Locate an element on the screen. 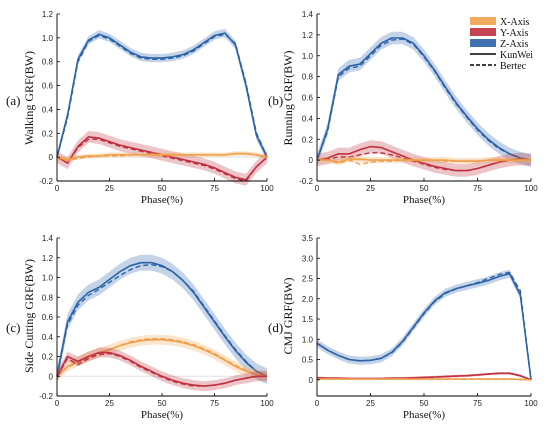 Image resolution: width=550 pixels, height=425 pixels. panel-label: (b) is located at coordinates (275, 100).